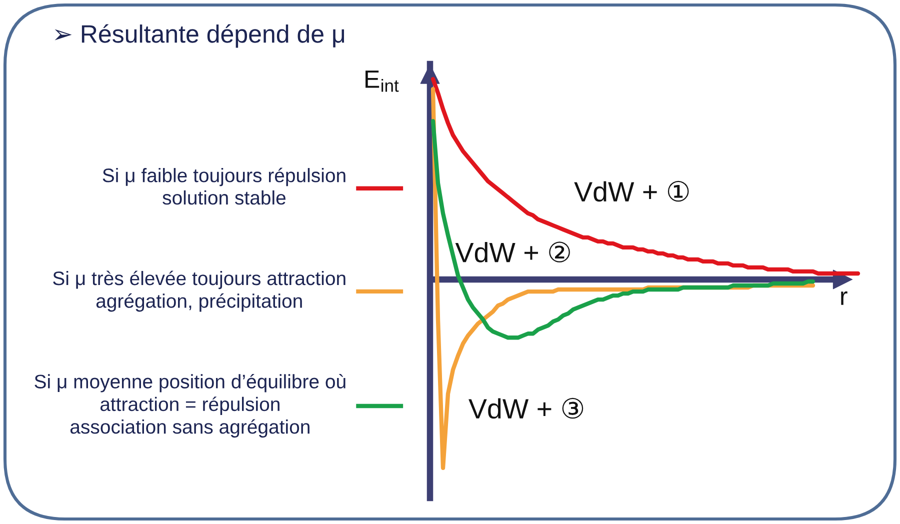 This screenshot has width=900, height=524. I want to click on y-axis-title: E$_{int}$, so click(382, 81).